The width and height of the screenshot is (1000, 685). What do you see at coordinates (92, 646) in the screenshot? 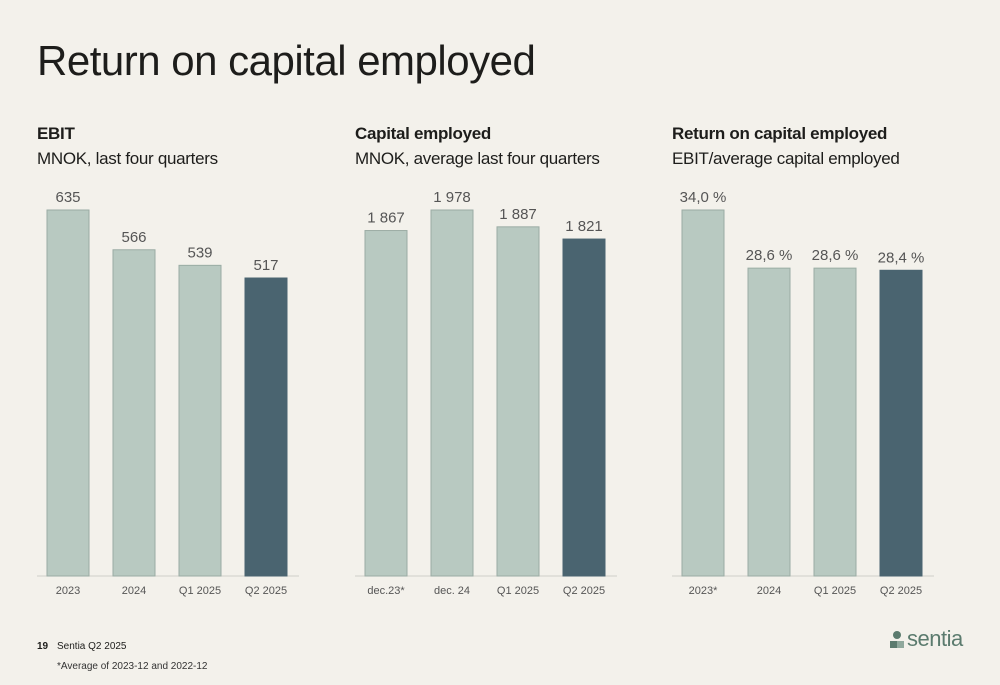
I see `document-label: Sentia Q2 2025` at bounding box center [92, 646].